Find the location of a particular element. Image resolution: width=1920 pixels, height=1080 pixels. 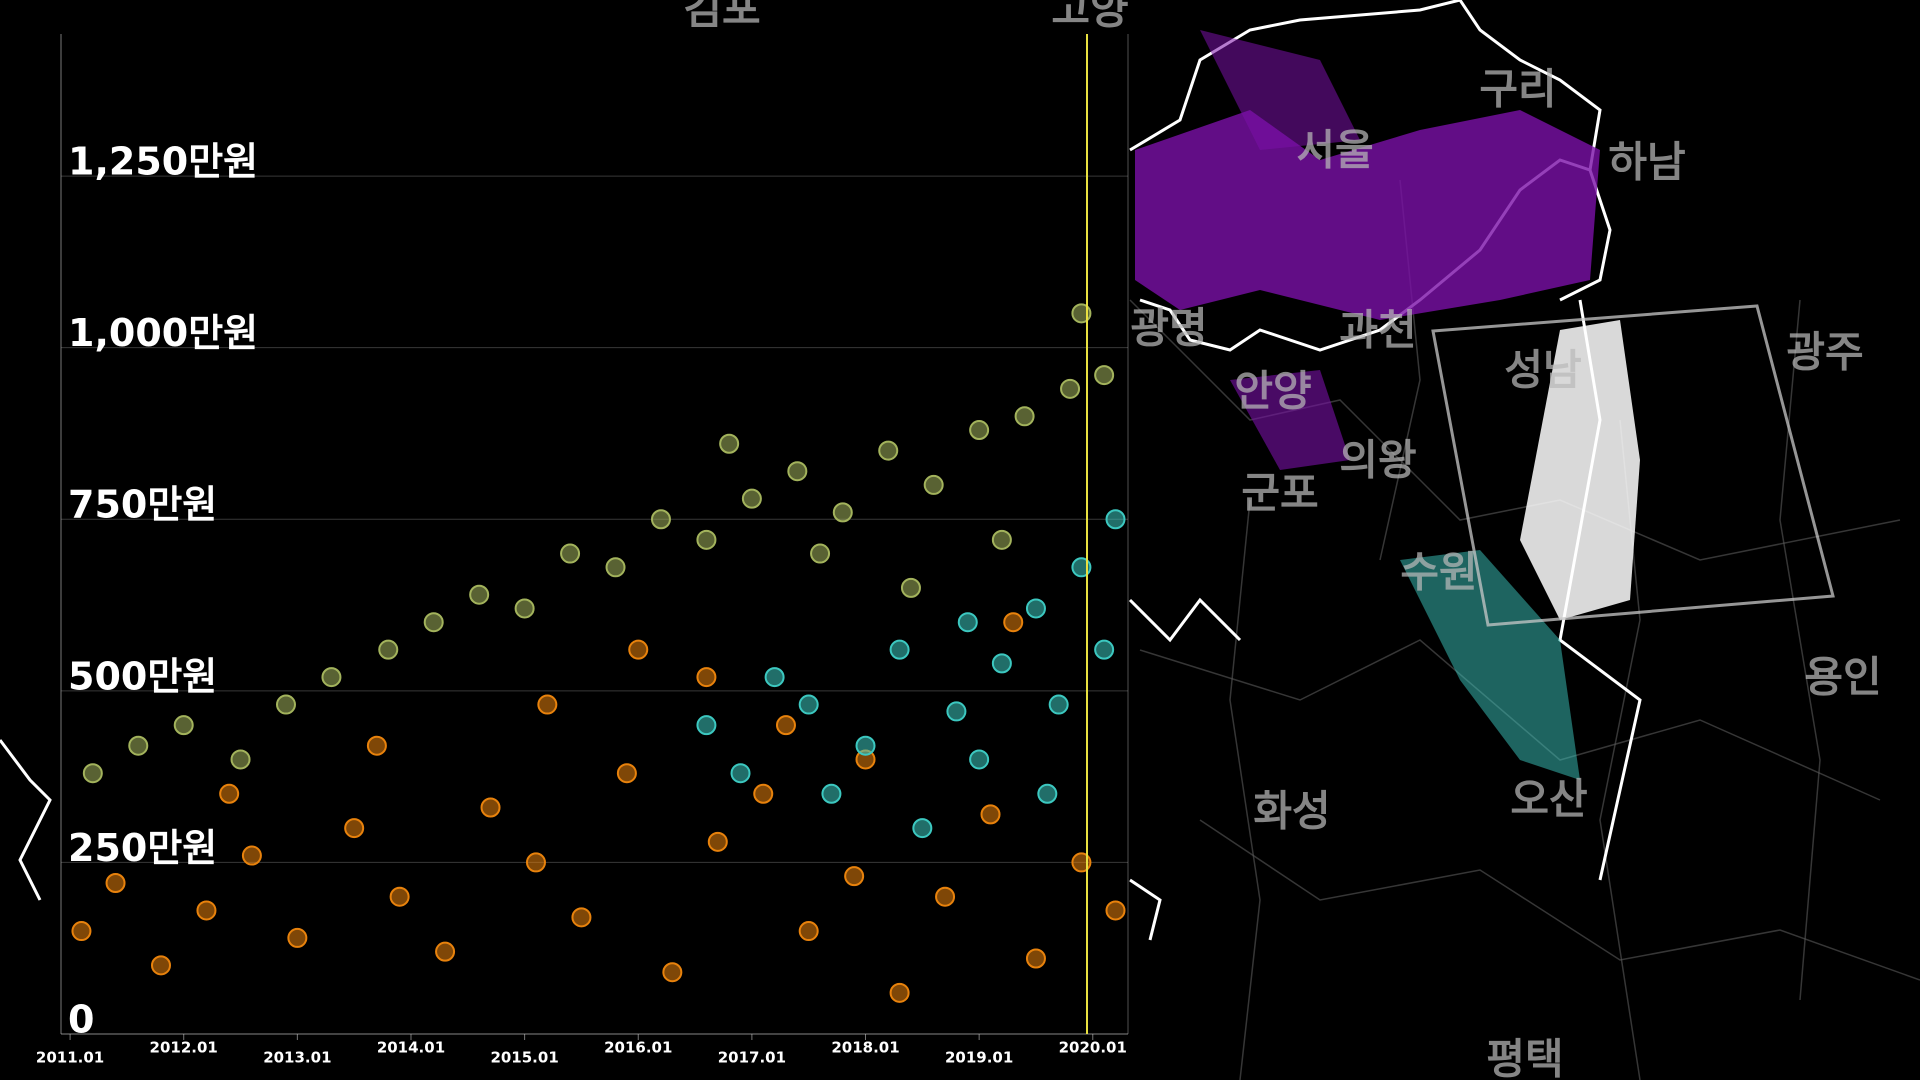

map-label: 과천 is located at coordinates (1377, 330).